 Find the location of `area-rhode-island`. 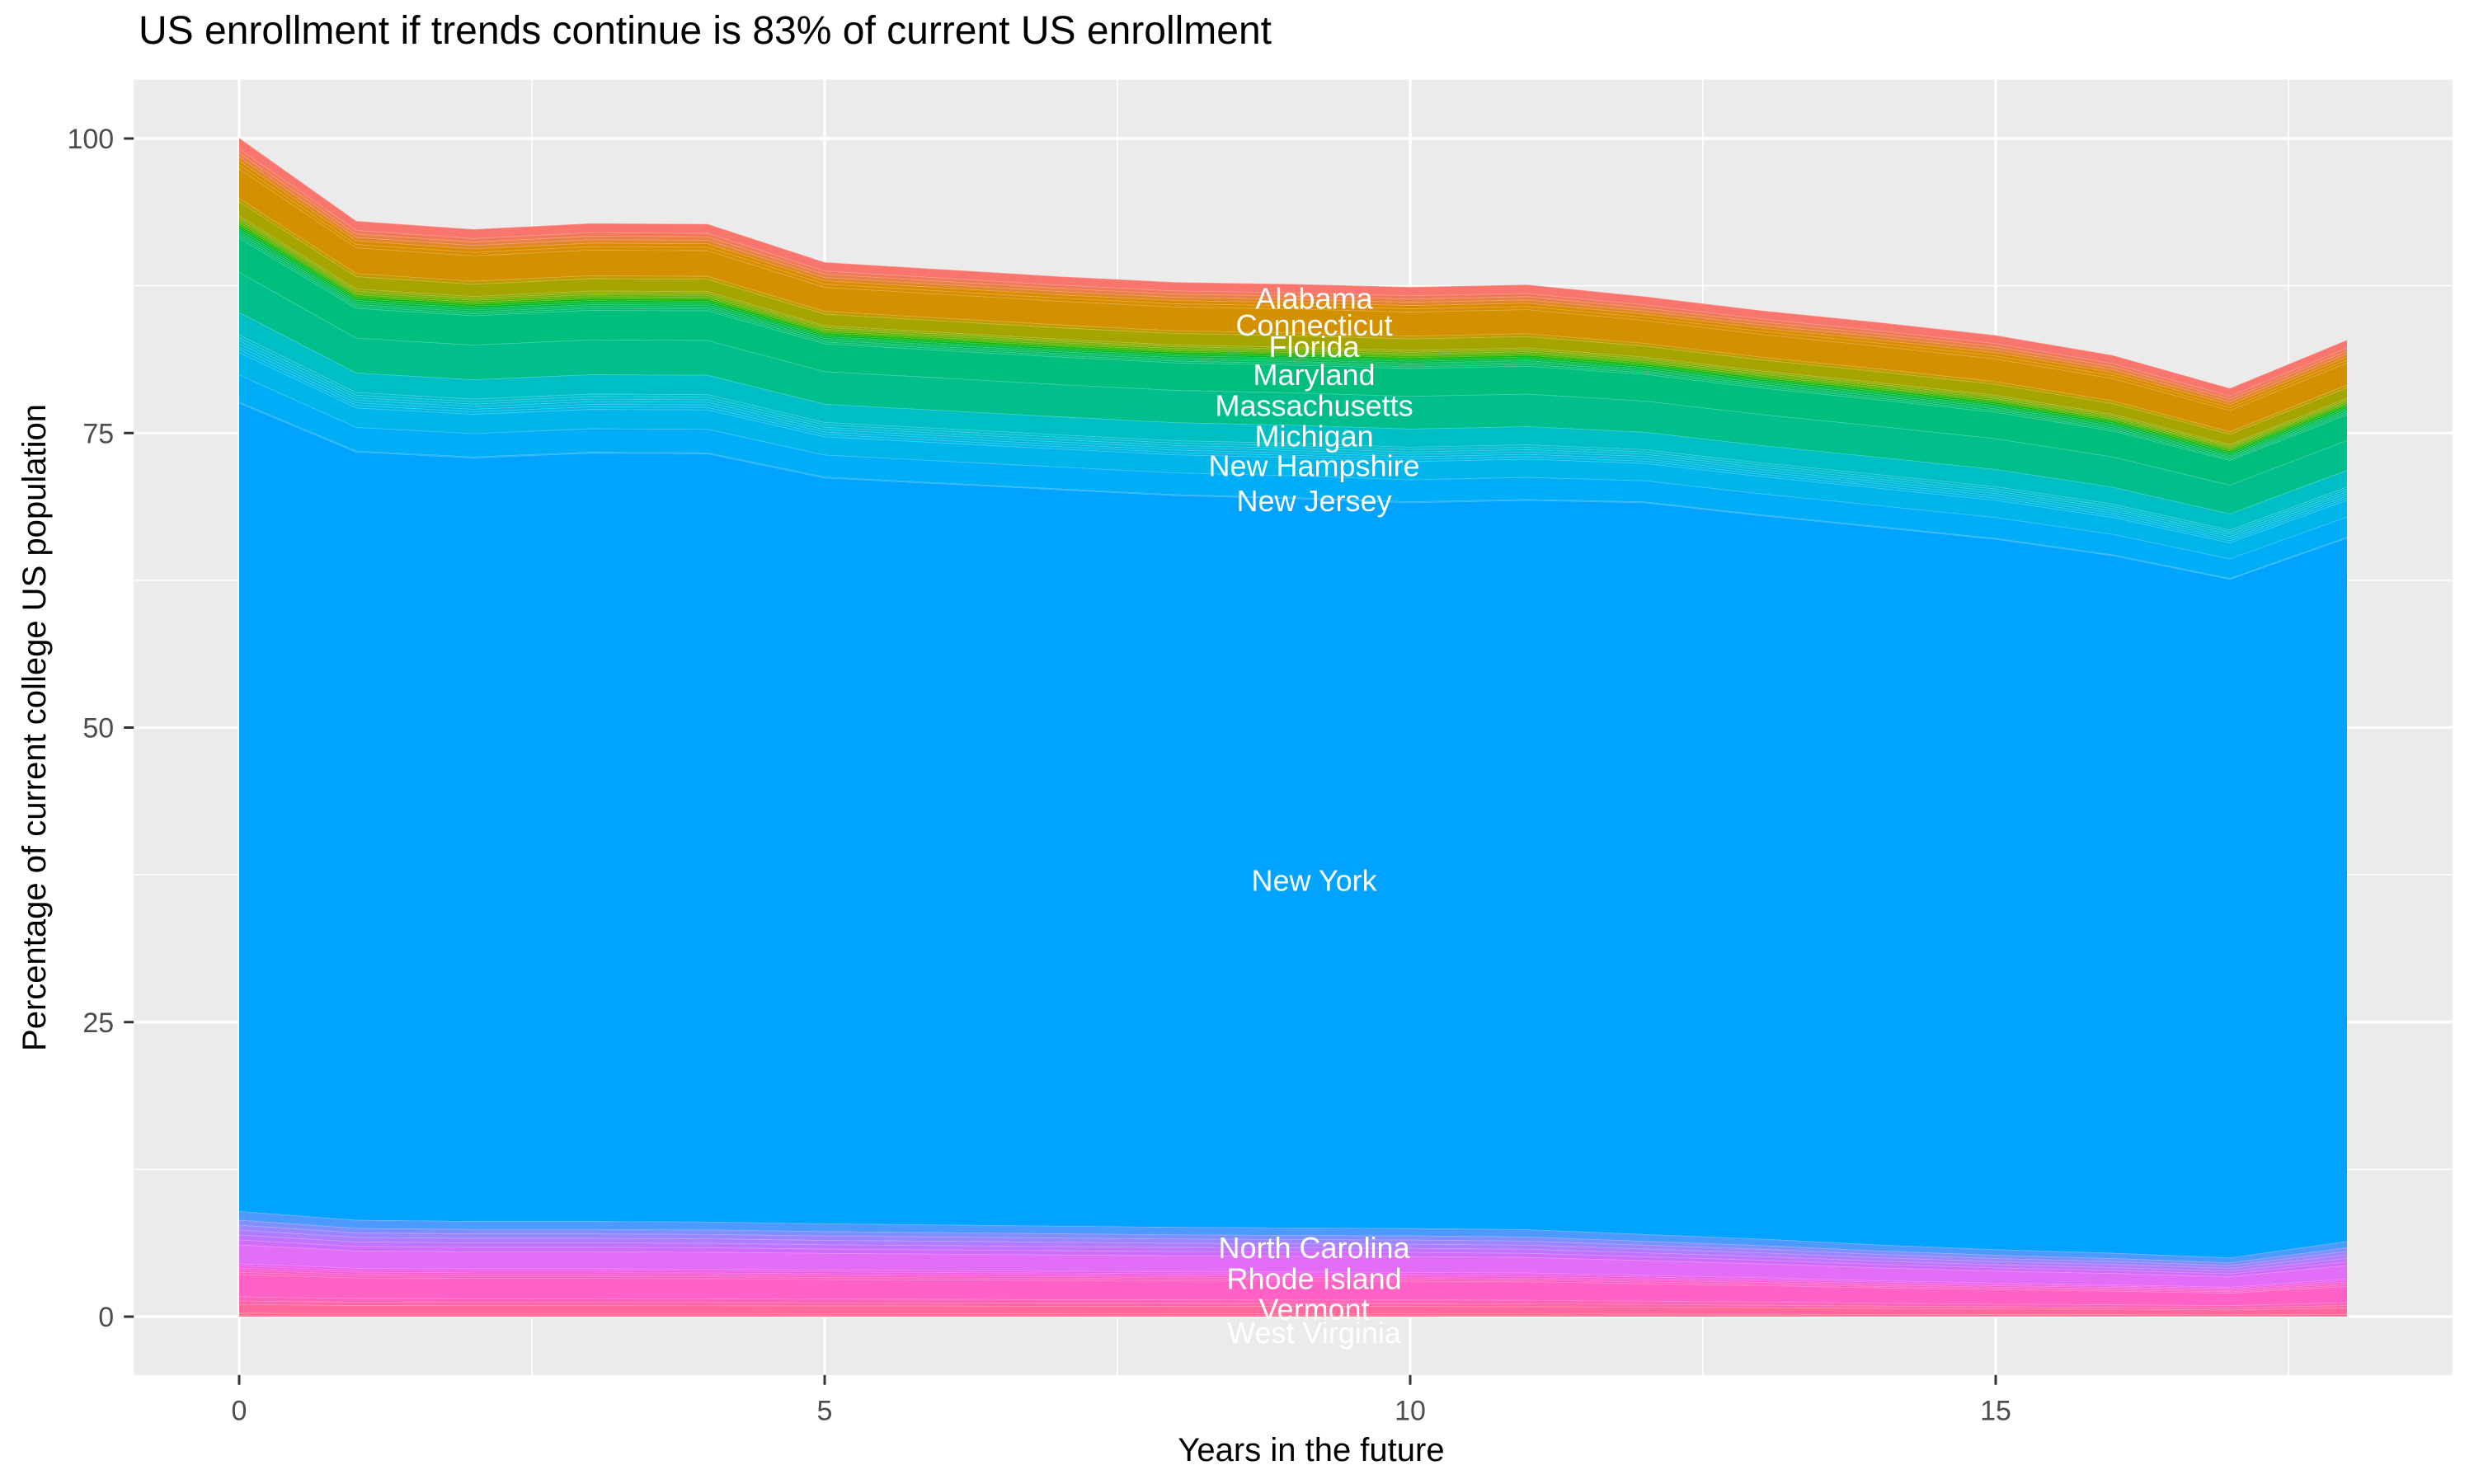

area-rhode-island is located at coordinates (1293, 1266).